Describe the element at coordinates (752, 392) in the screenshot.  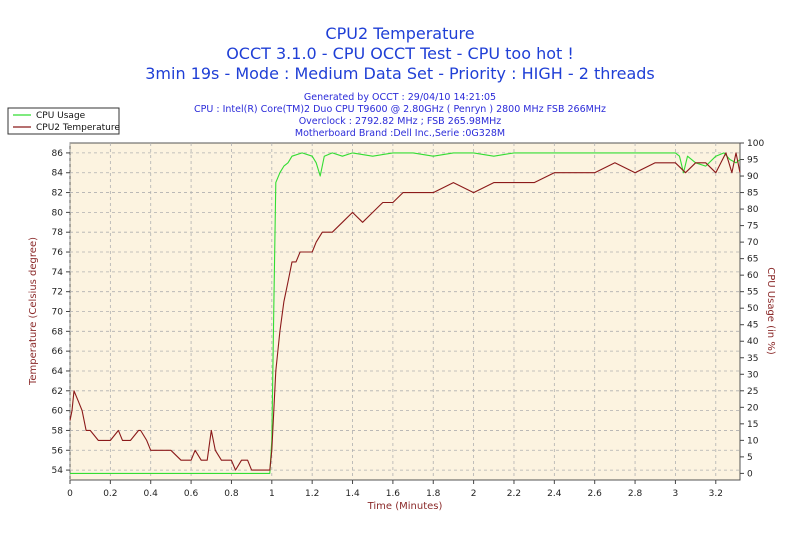
I see `y-right-tick-label: 25` at that location.